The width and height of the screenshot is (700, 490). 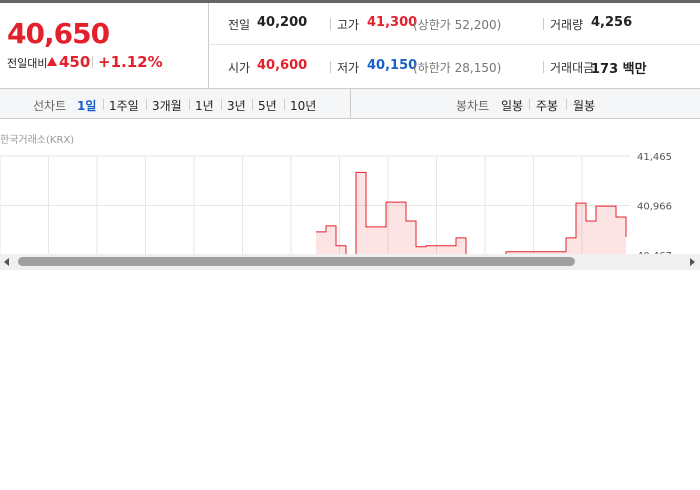 I want to click on y-tick-label: 40,966, so click(x=654, y=207).